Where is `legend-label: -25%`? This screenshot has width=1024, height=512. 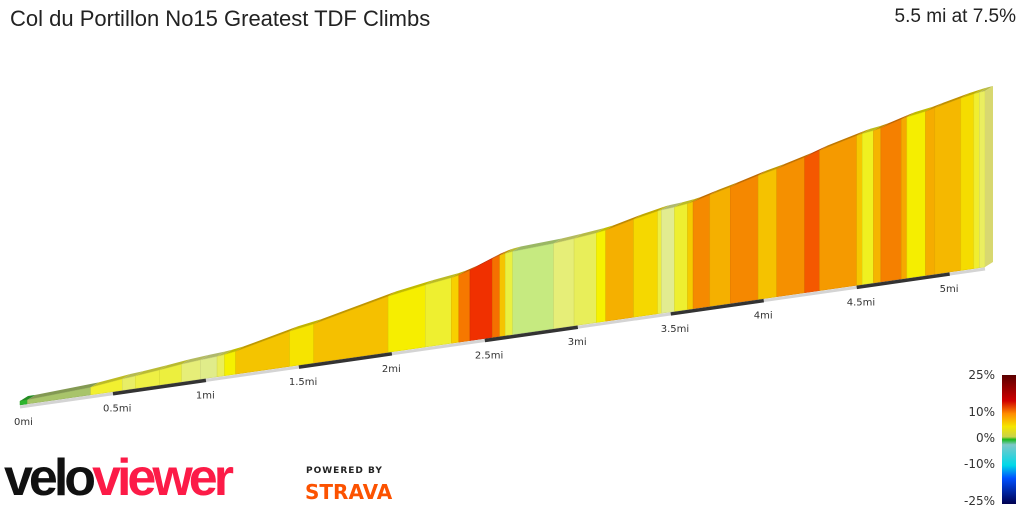
legend-label: -25% is located at coordinates (979, 501).